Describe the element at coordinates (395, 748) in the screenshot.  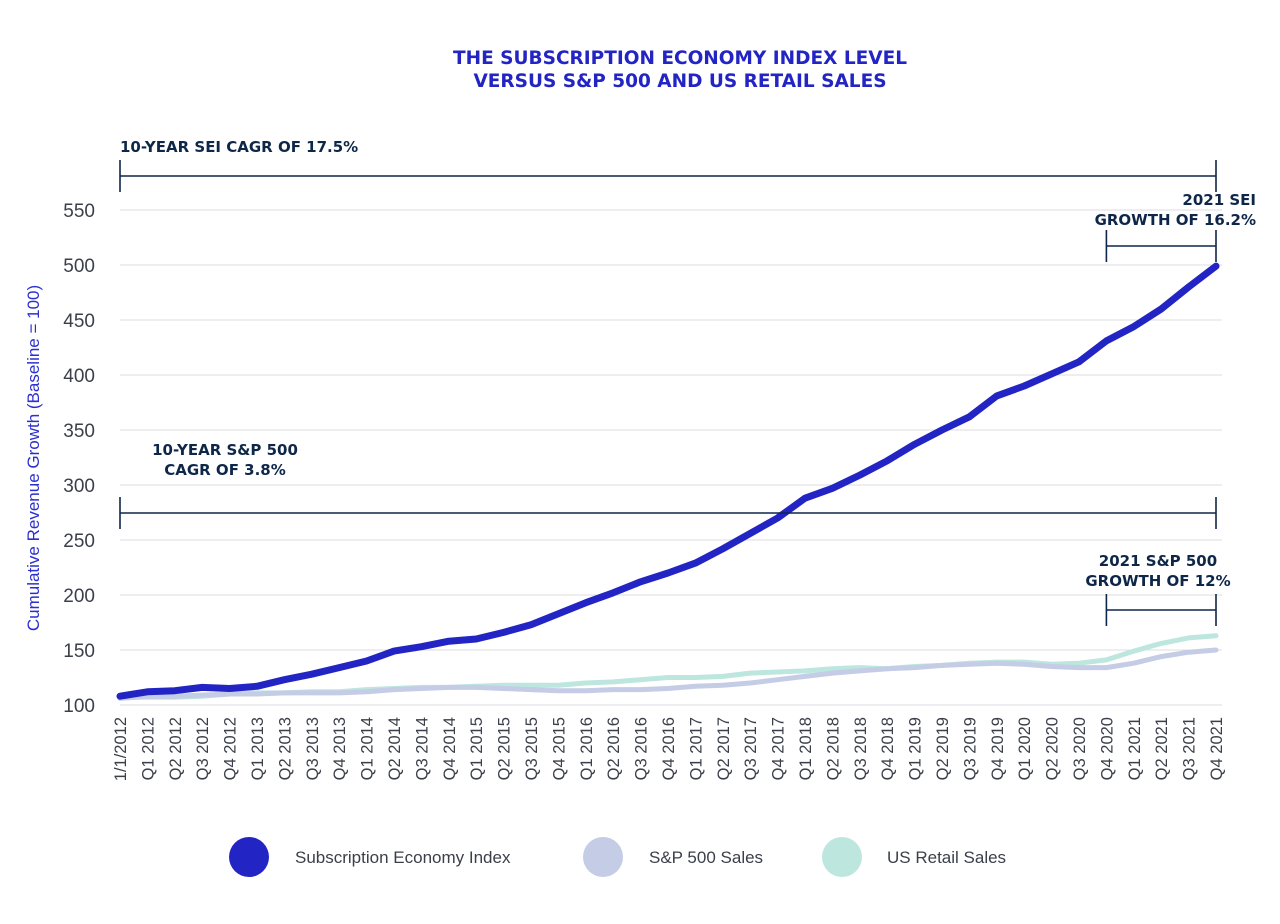
I see `x-tick-label: Q2 2014` at that location.